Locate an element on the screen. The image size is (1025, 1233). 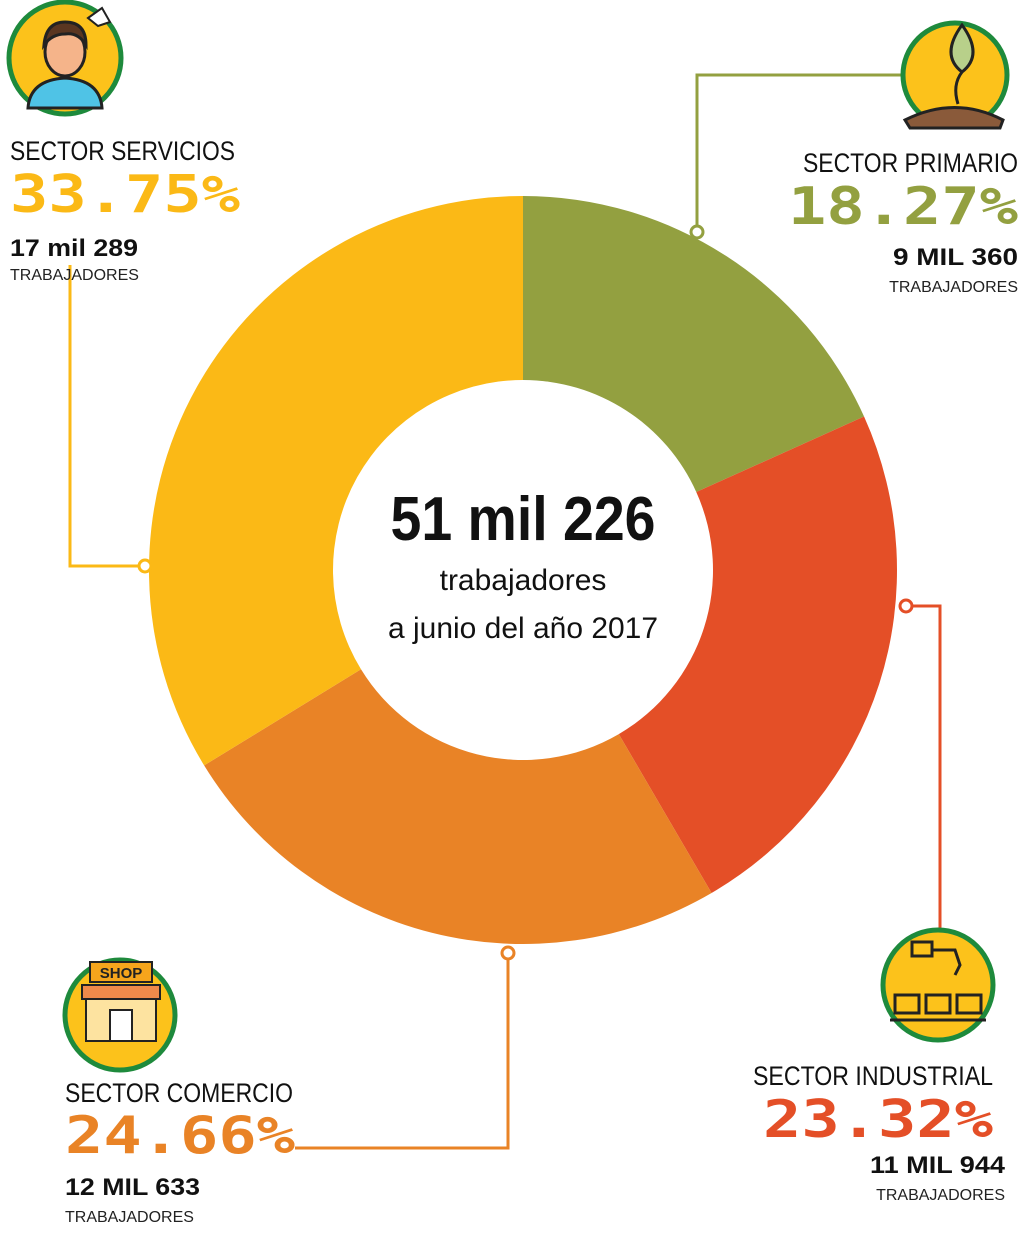
value-label: 24.66% is located at coordinates (180, 1136).